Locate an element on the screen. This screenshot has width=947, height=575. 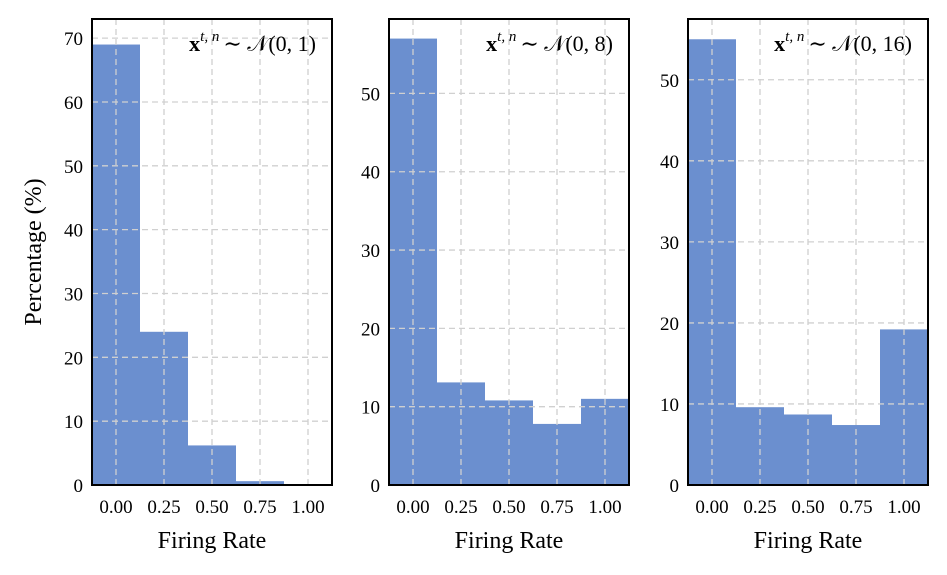
panel-title: xt, n ∼ 𝒩(0, 8) is located at coordinates (549, 42).